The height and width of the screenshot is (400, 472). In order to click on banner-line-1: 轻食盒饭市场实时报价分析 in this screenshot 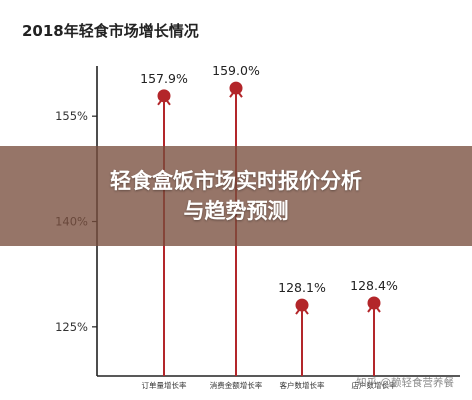, I will do `click(236, 181)`.